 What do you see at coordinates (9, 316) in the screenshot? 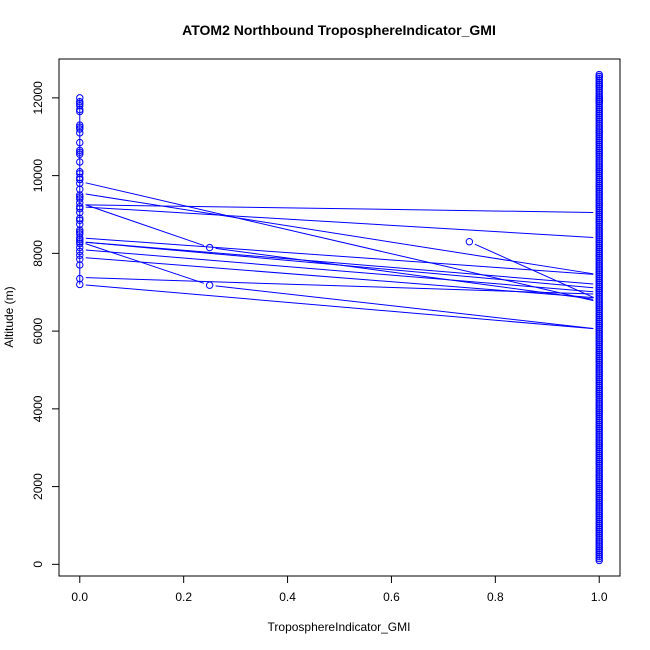
I see `y-axis-label: Altitude (m)` at bounding box center [9, 316].